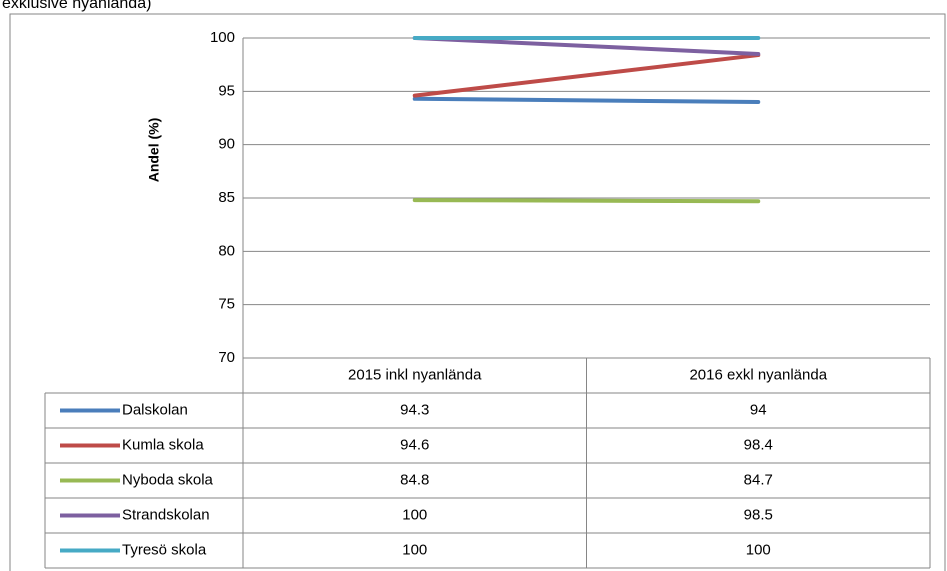 The image size is (947, 571). Describe the element at coordinates (414, 409) in the screenshot. I see `table-value: 94.3` at that location.